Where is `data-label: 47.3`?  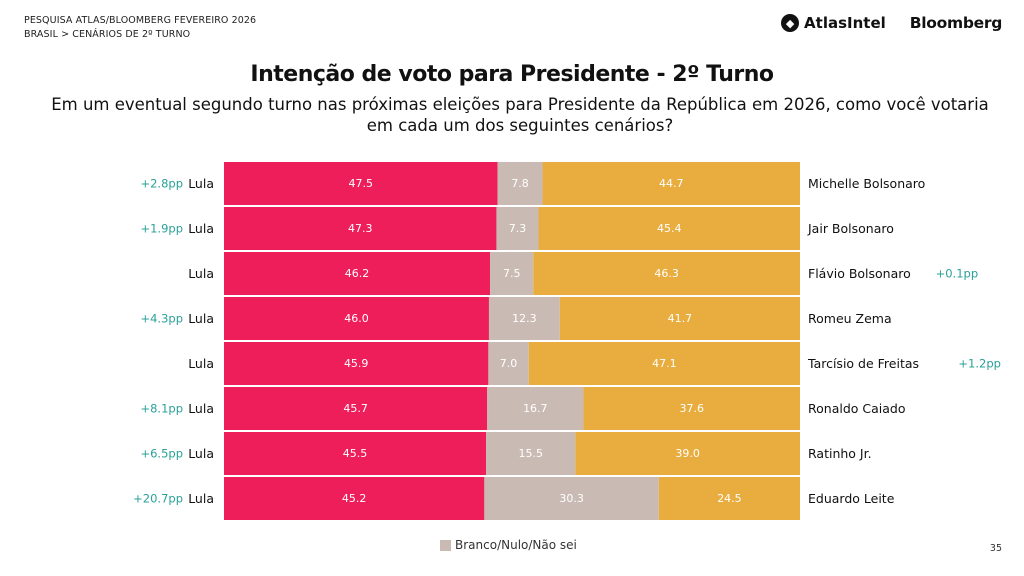 data-label: 47.3 is located at coordinates (360, 228).